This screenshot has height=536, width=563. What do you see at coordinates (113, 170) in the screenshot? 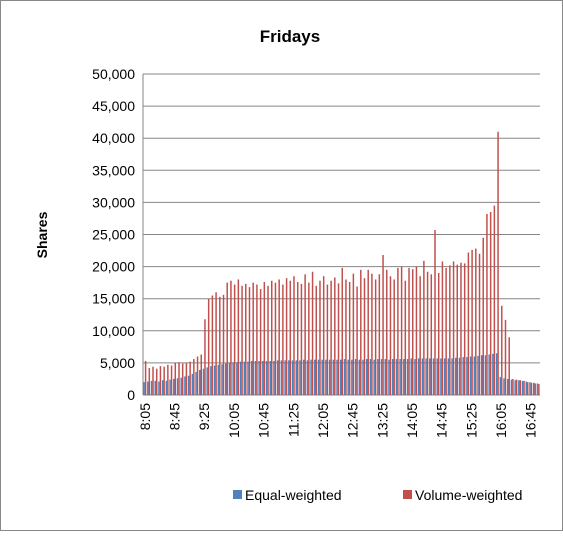
I see `y-tick-label: 35,000` at bounding box center [113, 170].